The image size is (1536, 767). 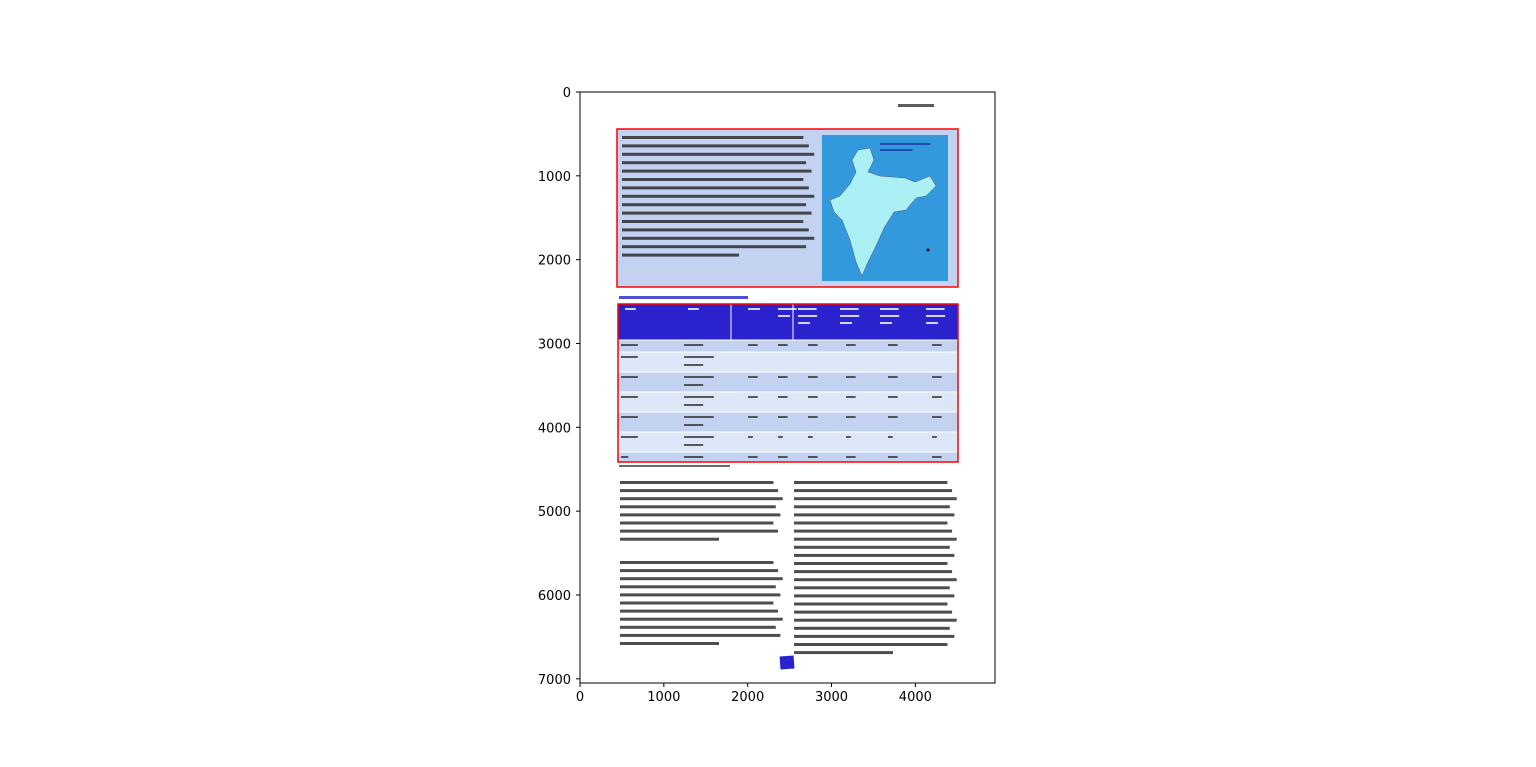 What do you see at coordinates (554, 428) in the screenshot?
I see `y-tick-label: 4000` at bounding box center [554, 428].